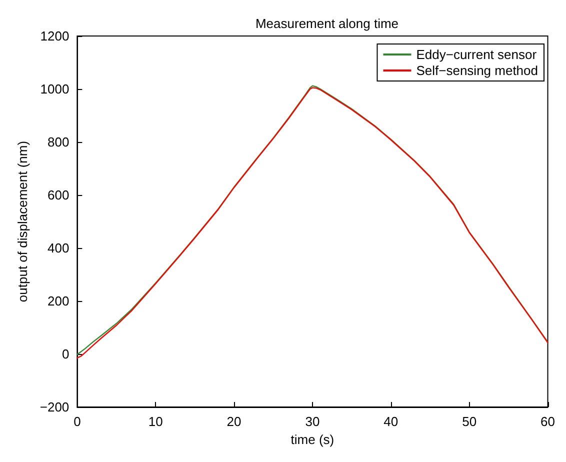 This screenshot has height=462, width=566. Describe the element at coordinates (58, 195) in the screenshot. I see `y-tick-label: 600` at that location.